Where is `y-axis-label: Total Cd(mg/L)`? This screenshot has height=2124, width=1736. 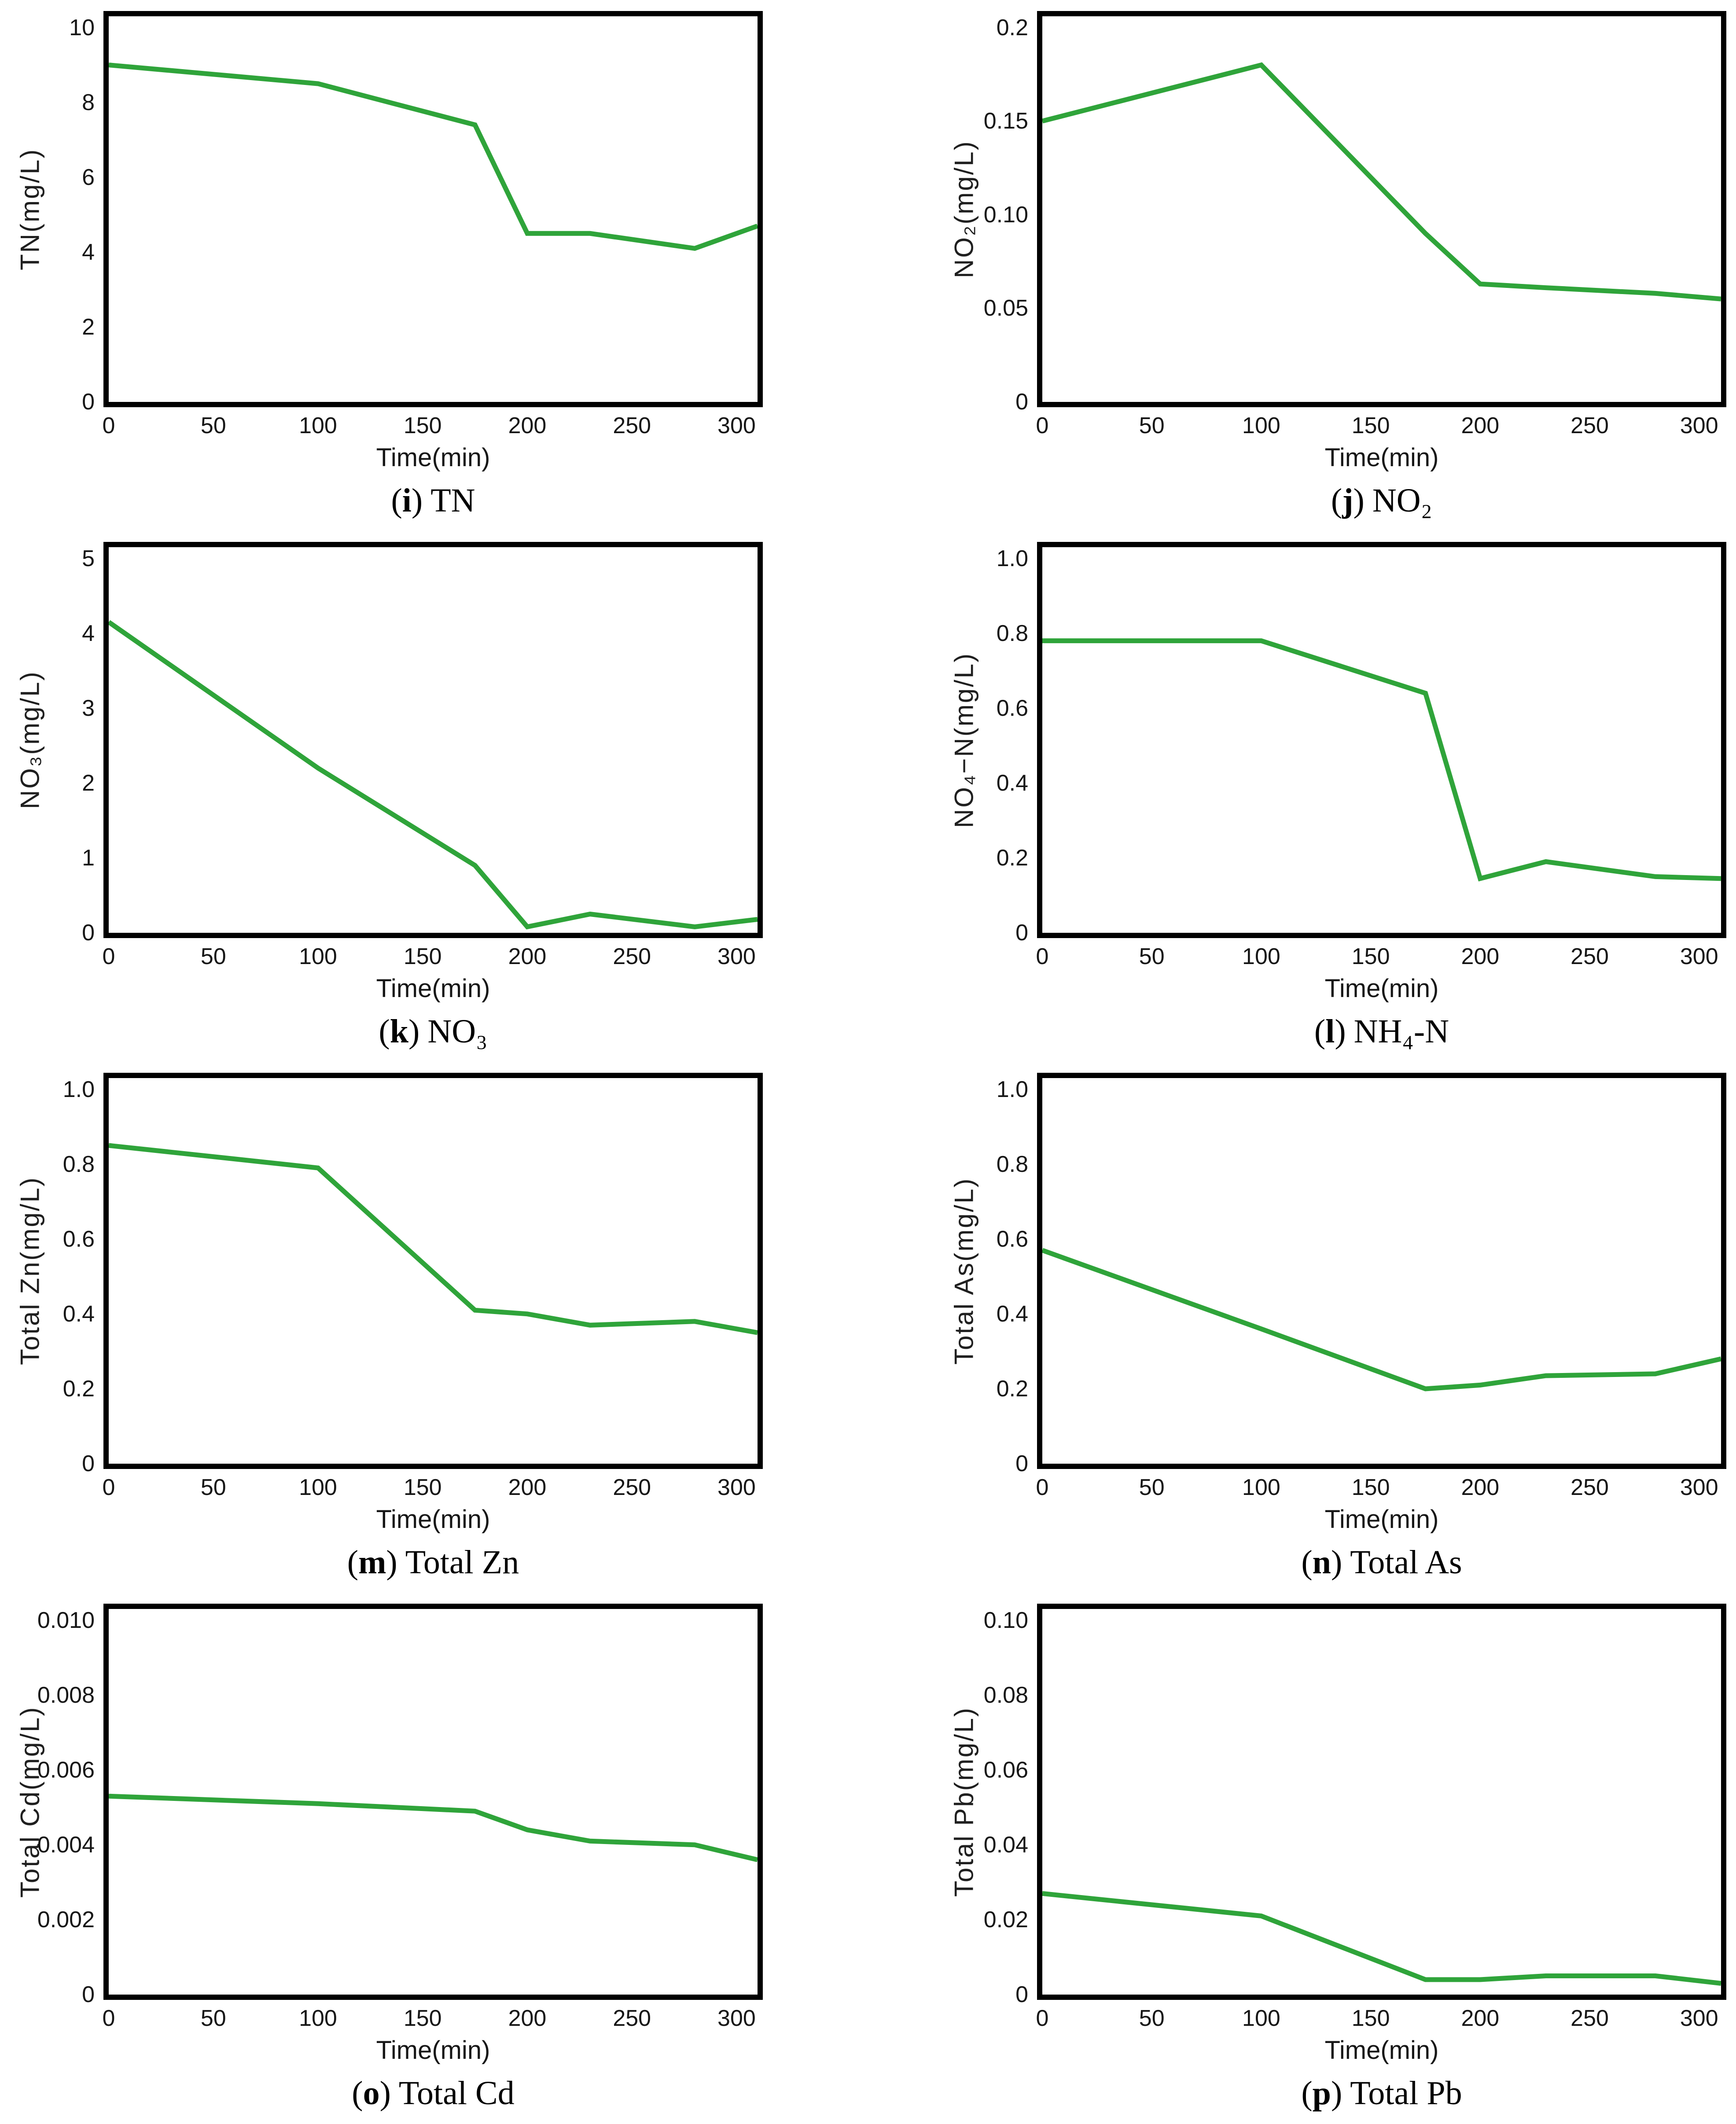 y-axis-label: Total Cd(mg/L) is located at coordinates (30, 1802).